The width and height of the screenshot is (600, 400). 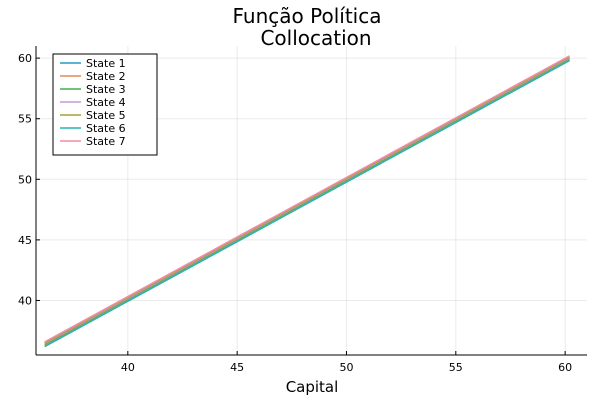 I want to click on x-axis-label: Capital, so click(x=312, y=387).